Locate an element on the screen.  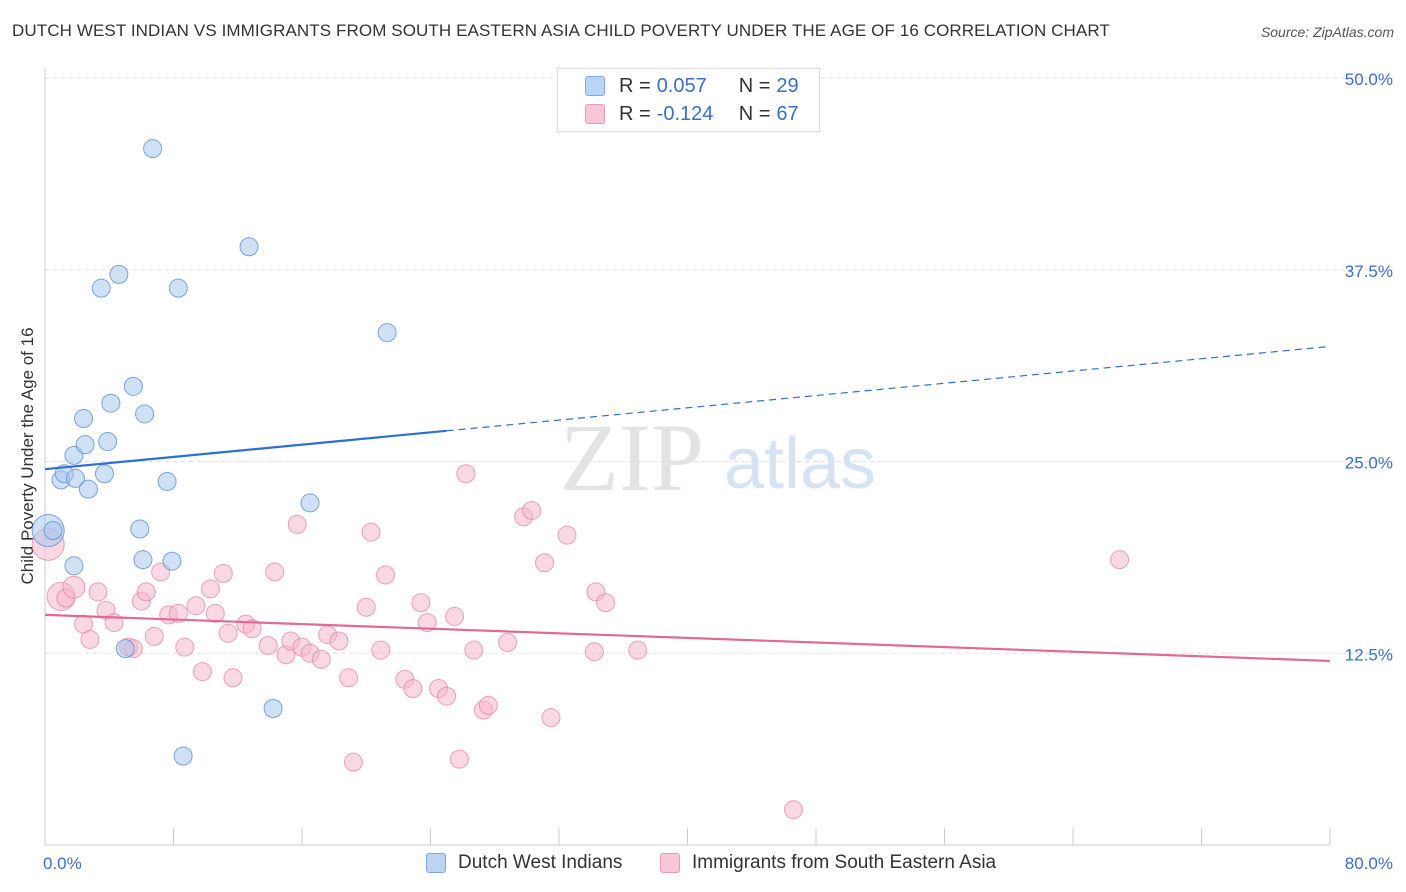
y-tick-label: 12.5% is located at coordinates (1369, 654).